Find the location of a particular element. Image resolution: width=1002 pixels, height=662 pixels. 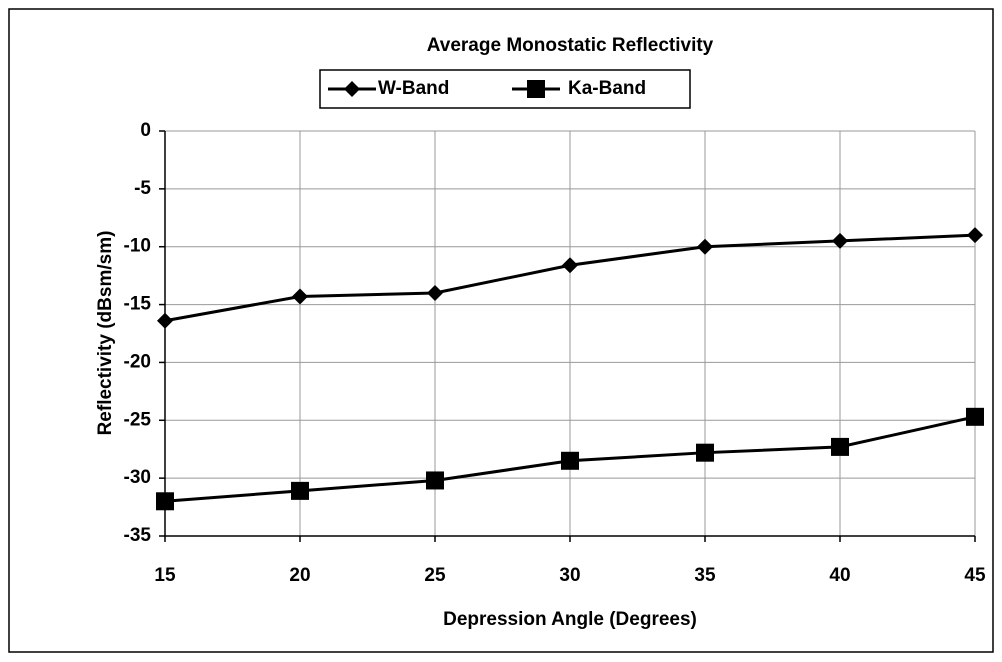

y-tick-label: -30 is located at coordinates (137, 477).